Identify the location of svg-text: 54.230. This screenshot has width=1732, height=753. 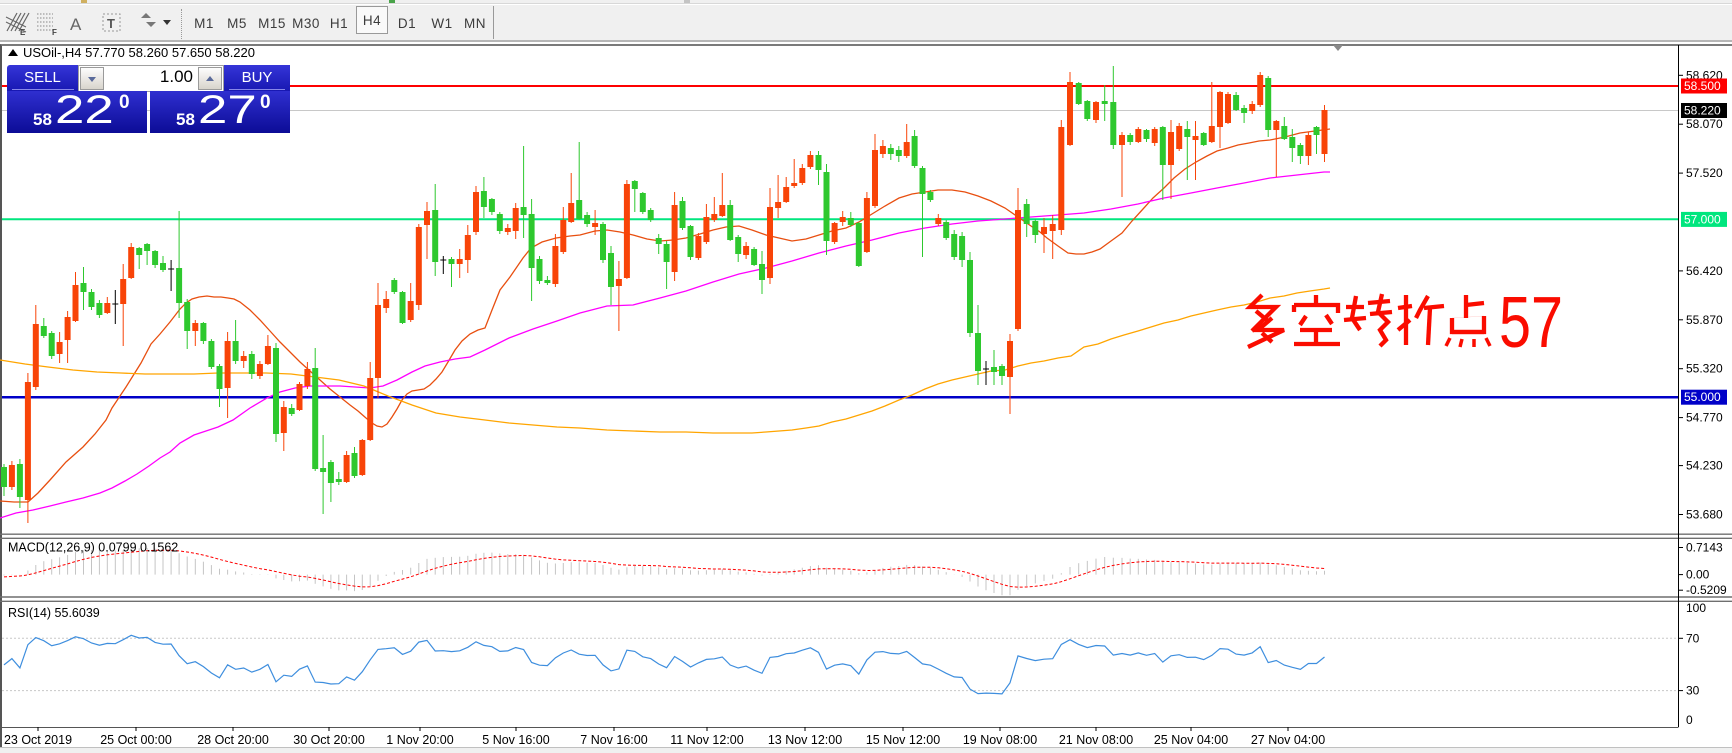
(1704, 466).